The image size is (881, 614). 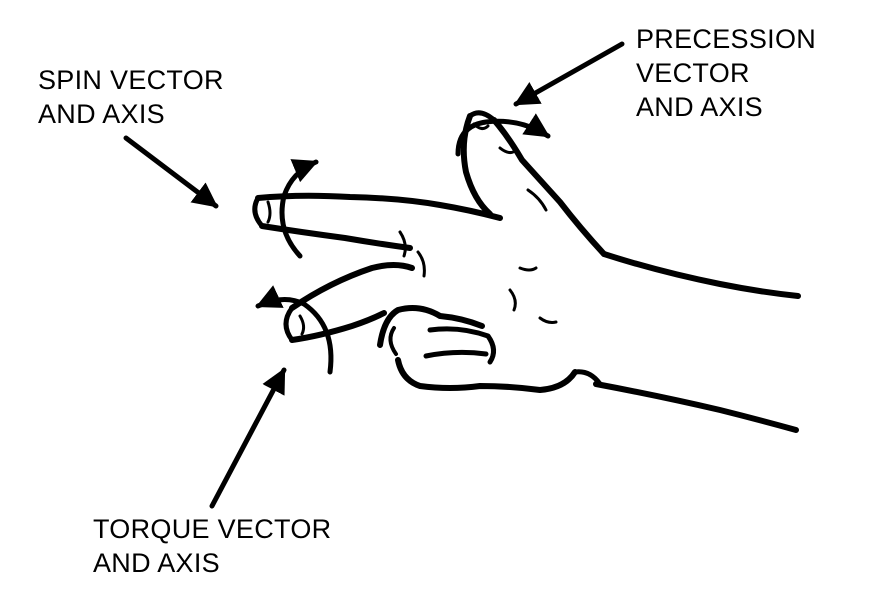 I want to click on precession-rotation-arrow, so click(x=503, y=135).